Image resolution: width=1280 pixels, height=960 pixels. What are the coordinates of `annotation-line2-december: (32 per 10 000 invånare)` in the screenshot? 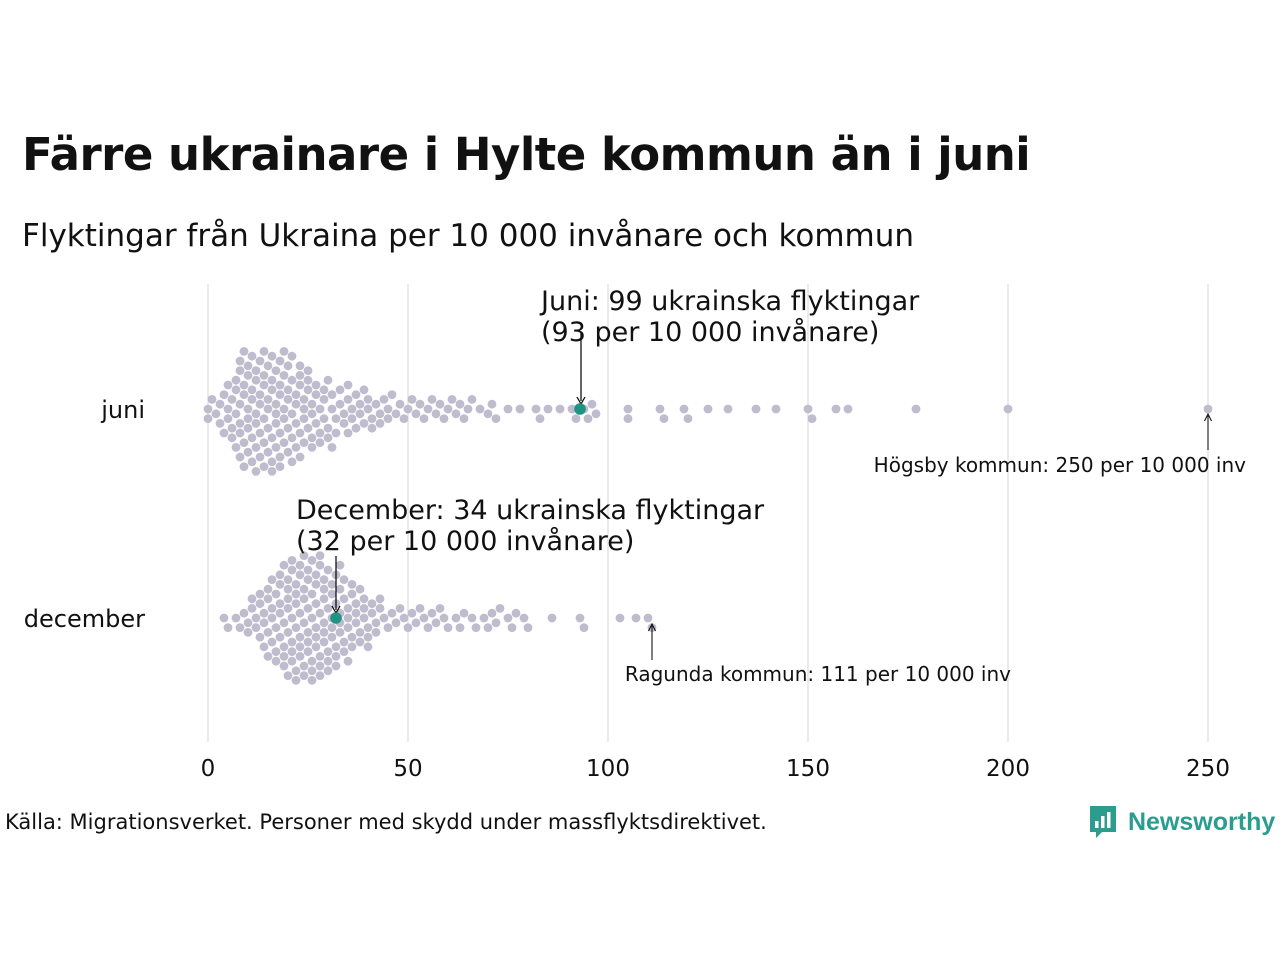 It's located at (465, 541).